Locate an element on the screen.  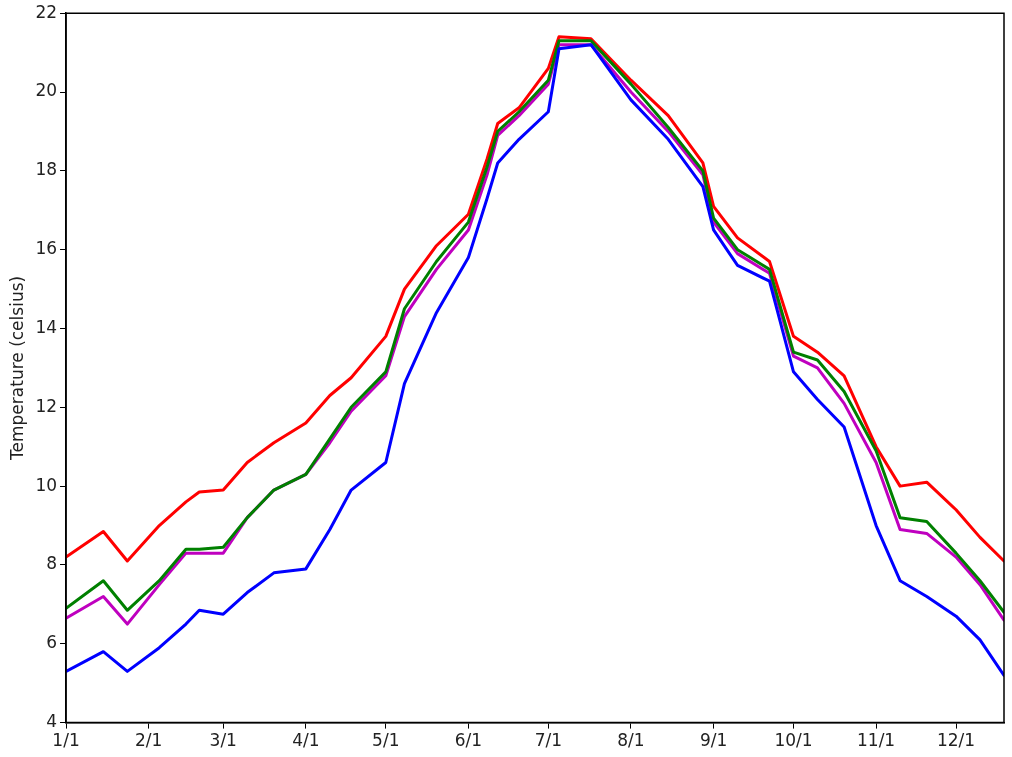
y-tick-label: 10 is located at coordinates (46, 484).